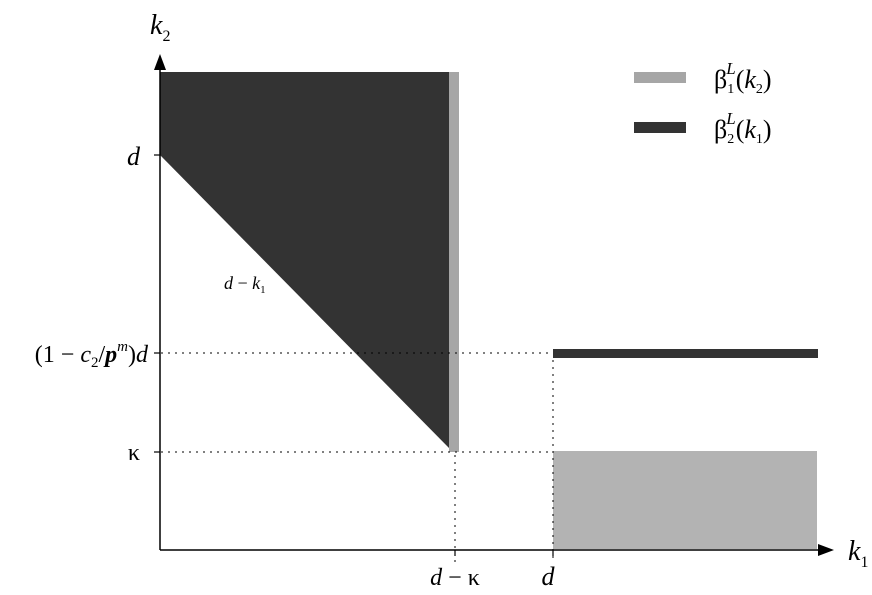 The image size is (872, 595). What do you see at coordinates (743, 78) in the screenshot?
I see `legend-label-beta1: β1L(k2)` at bounding box center [743, 78].